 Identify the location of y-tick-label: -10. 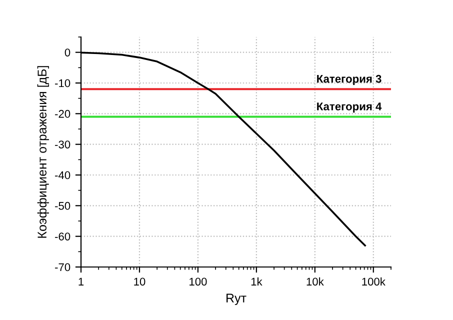
(62, 83).